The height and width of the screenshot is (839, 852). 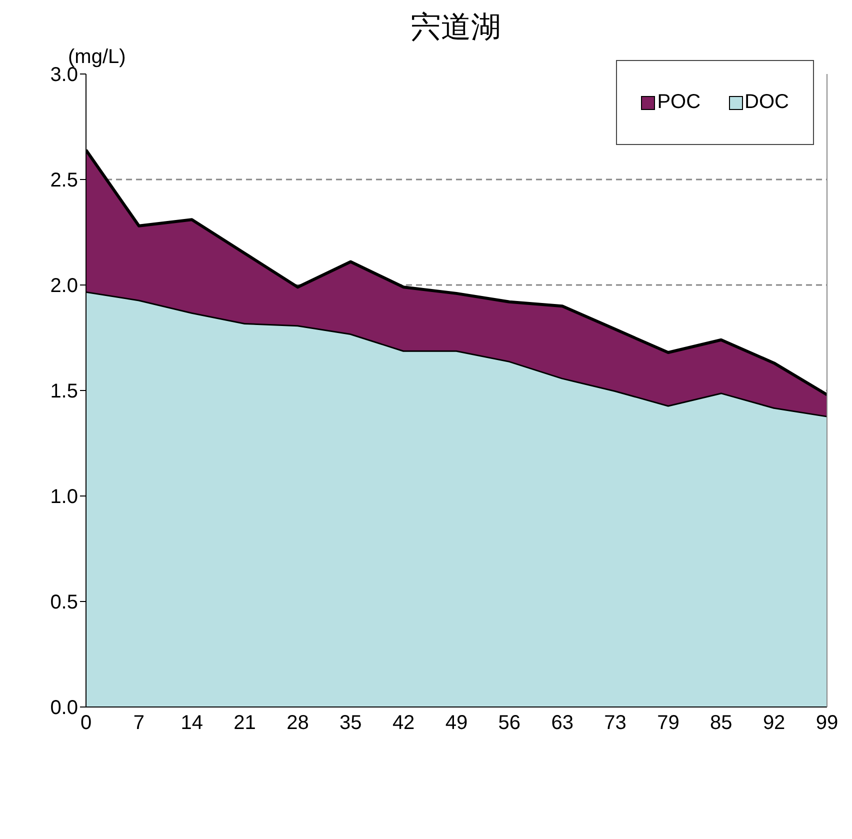 I want to click on legend-label: DOC, so click(x=766, y=102).